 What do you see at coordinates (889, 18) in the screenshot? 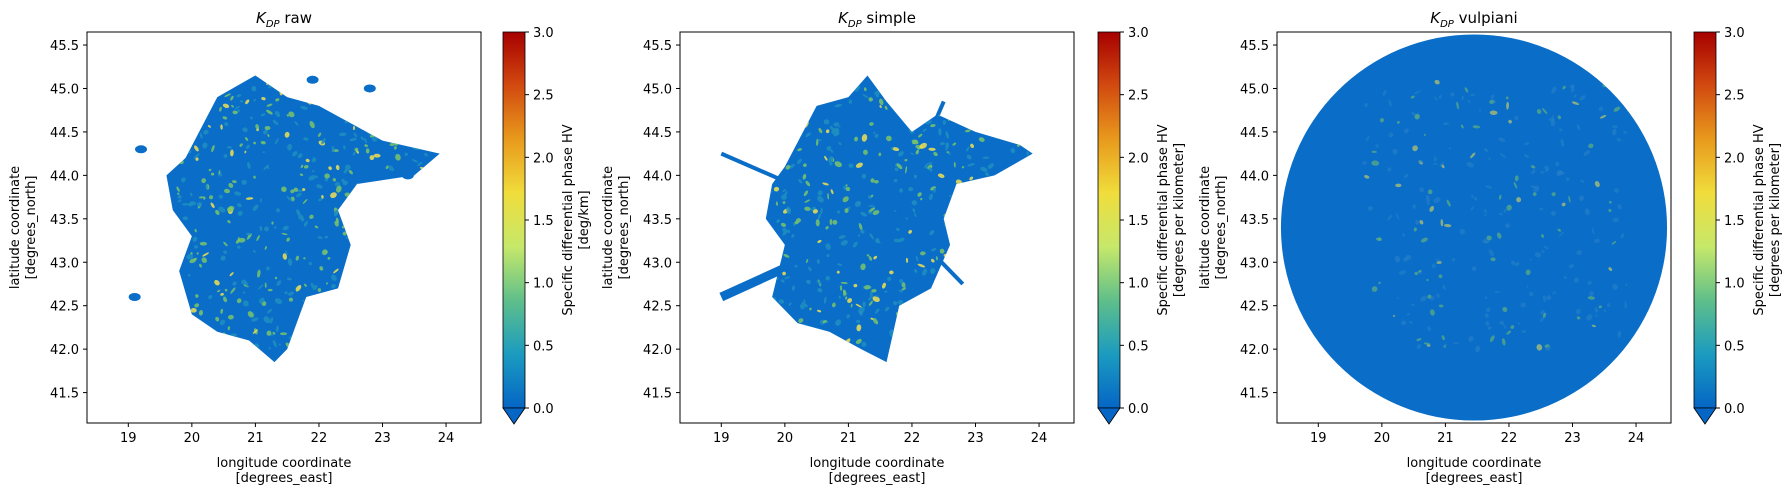
I see `title-suffix: simple` at bounding box center [889, 18].